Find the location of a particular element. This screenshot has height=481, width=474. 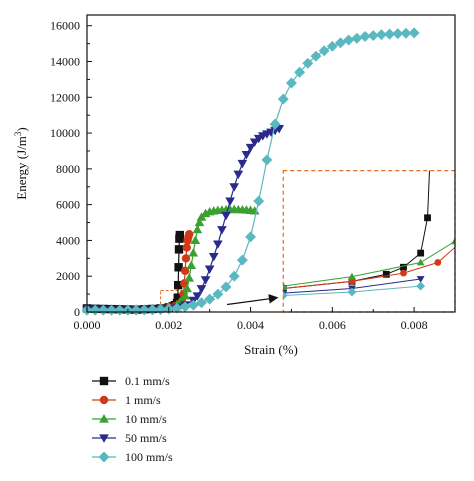

inset-series-line is located at coordinates (369, 263).